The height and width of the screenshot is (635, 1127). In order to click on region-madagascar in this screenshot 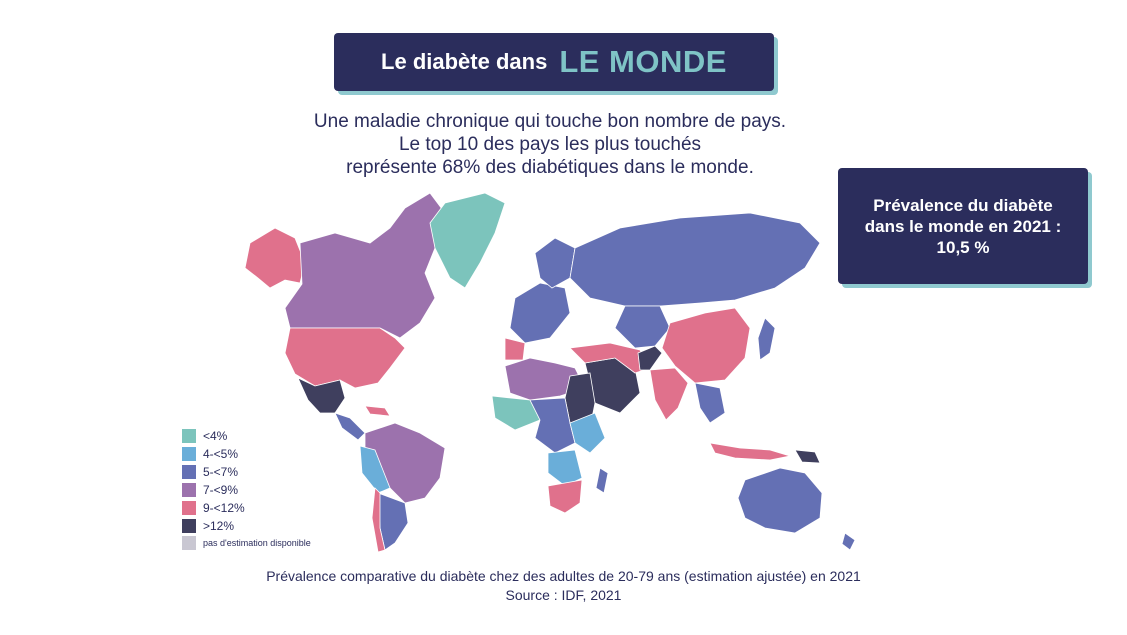, I will do `click(602, 480)`.